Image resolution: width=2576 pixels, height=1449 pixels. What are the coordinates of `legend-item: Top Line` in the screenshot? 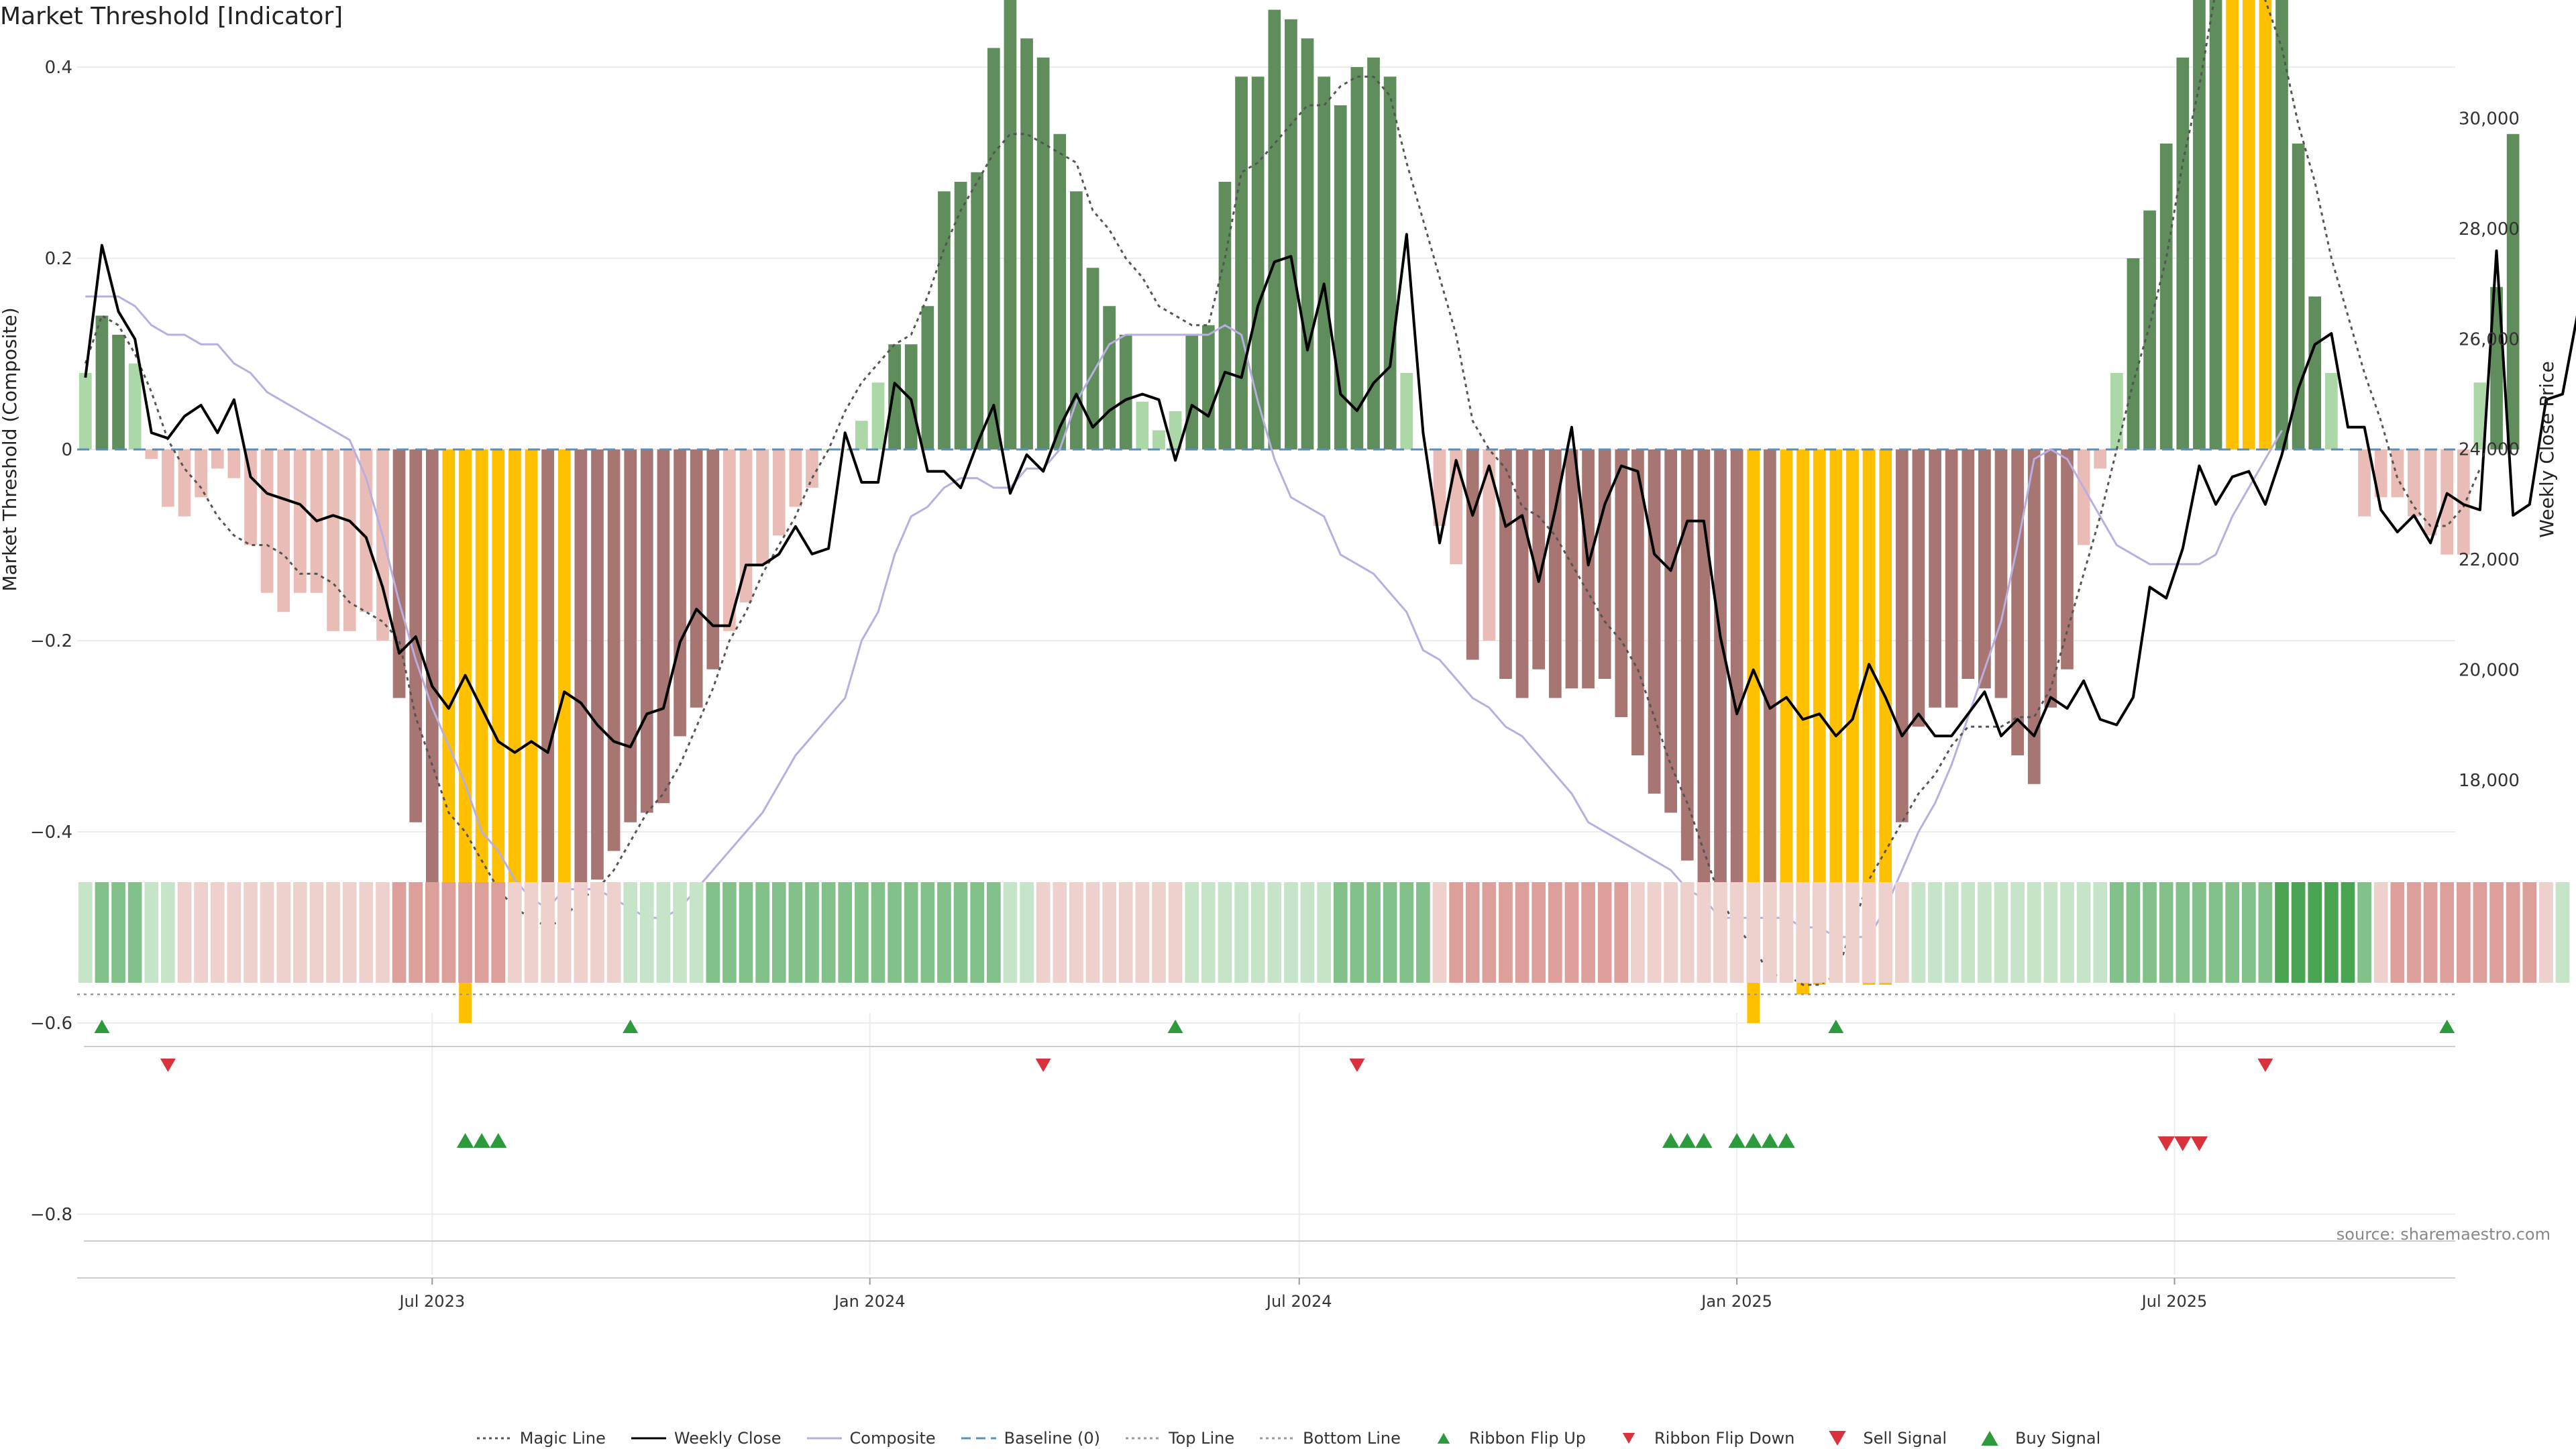 It's located at (1179, 1438).